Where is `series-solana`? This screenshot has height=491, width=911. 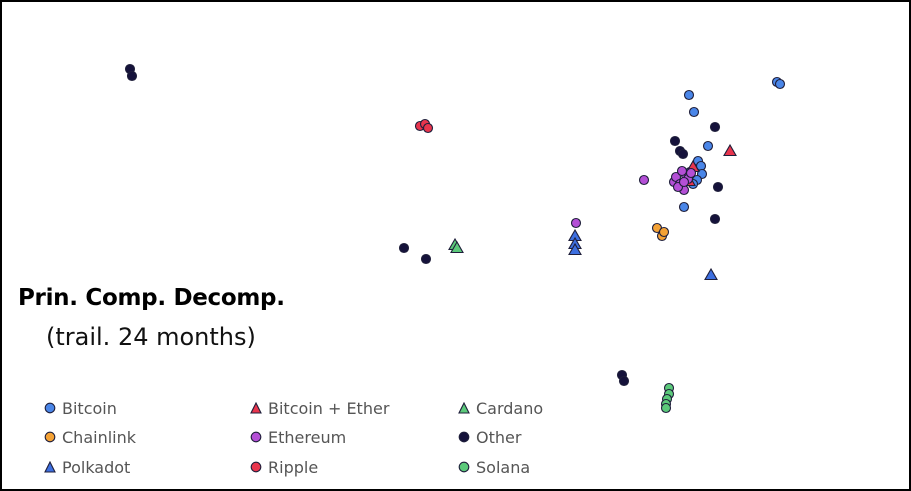 series-solana is located at coordinates (667, 398).